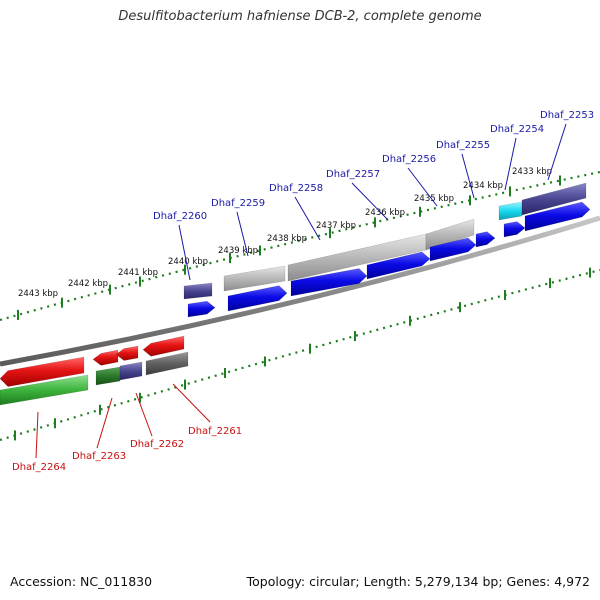 Image resolution: width=600 pixels, height=600 pixels. Describe the element at coordinates (450, 234) in the screenshot. I see `feature-2255-class` at that location.